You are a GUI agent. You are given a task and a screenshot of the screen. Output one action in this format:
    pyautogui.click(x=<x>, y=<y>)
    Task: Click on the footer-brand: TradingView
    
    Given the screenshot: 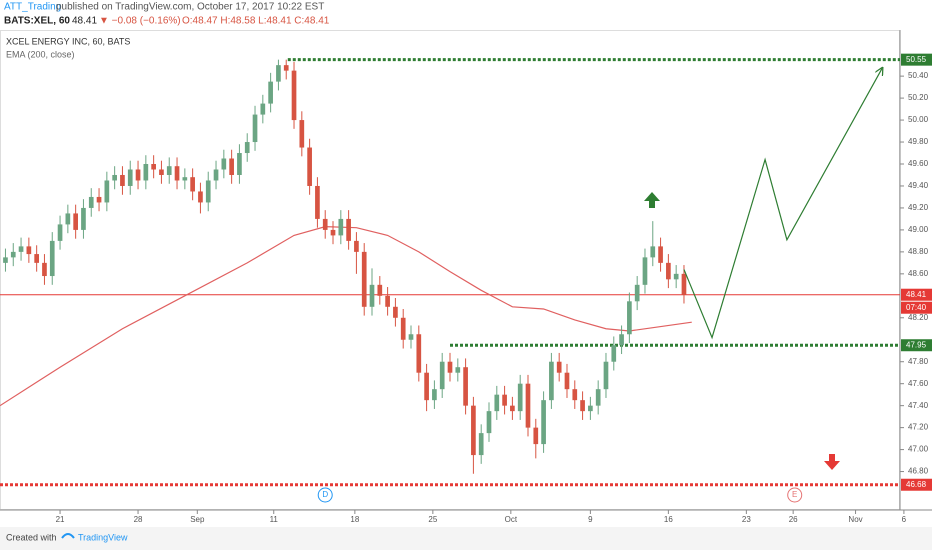 What is the action you would take?
    pyautogui.click(x=103, y=537)
    